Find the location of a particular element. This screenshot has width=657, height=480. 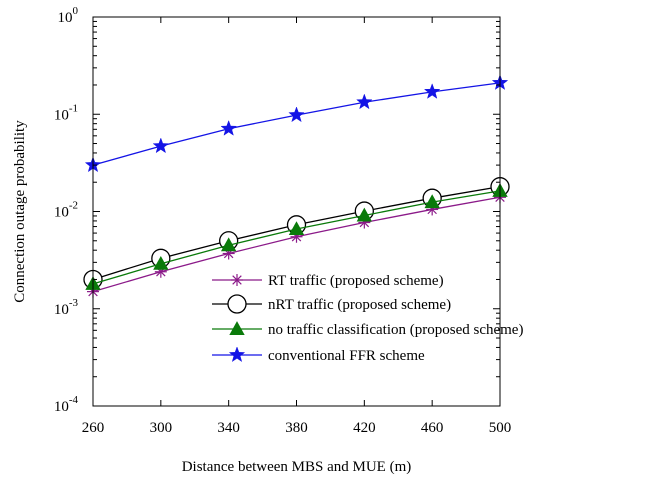

y-tick-label: 10⁰ is located at coordinates (68, 15).